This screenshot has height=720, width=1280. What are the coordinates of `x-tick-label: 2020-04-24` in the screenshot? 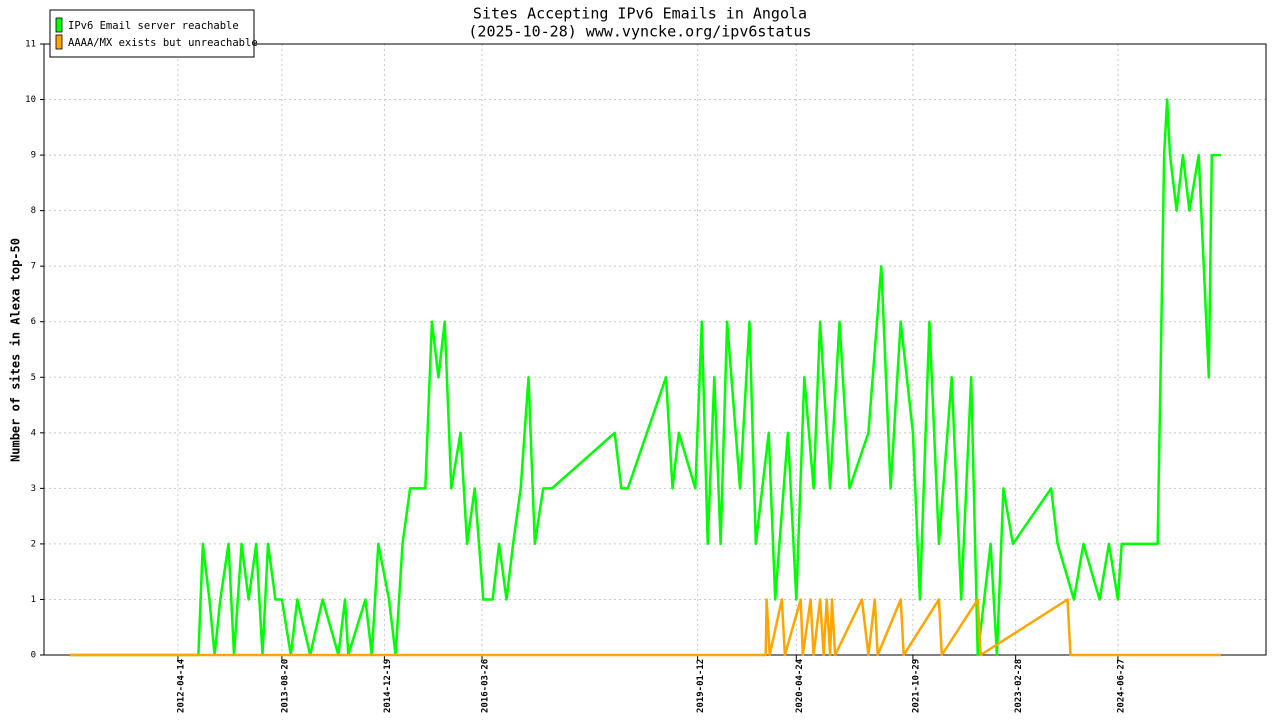 It's located at (800, 685).